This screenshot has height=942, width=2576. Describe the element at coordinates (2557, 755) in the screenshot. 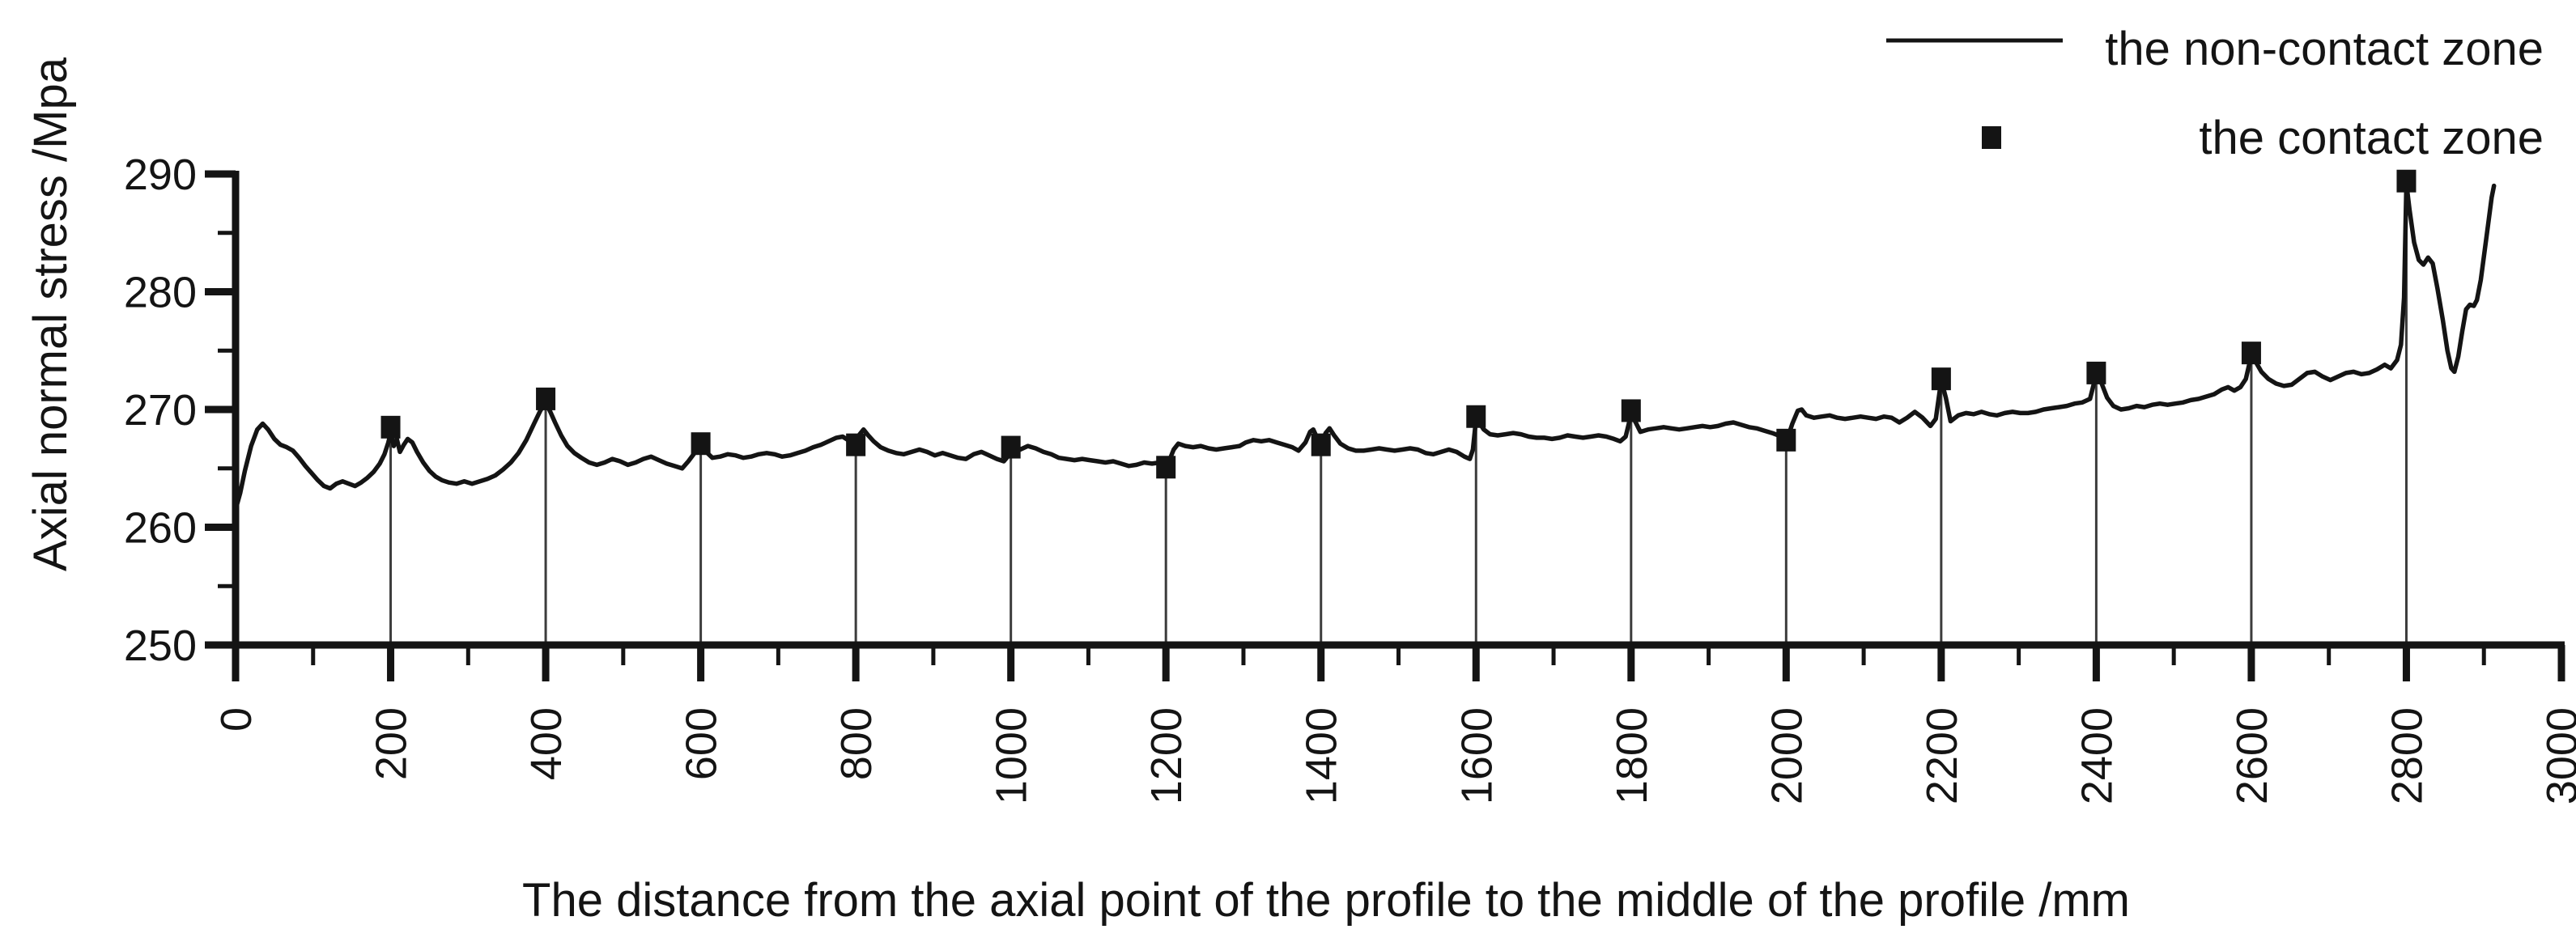

I see `x-tick-label: 3000` at that location.